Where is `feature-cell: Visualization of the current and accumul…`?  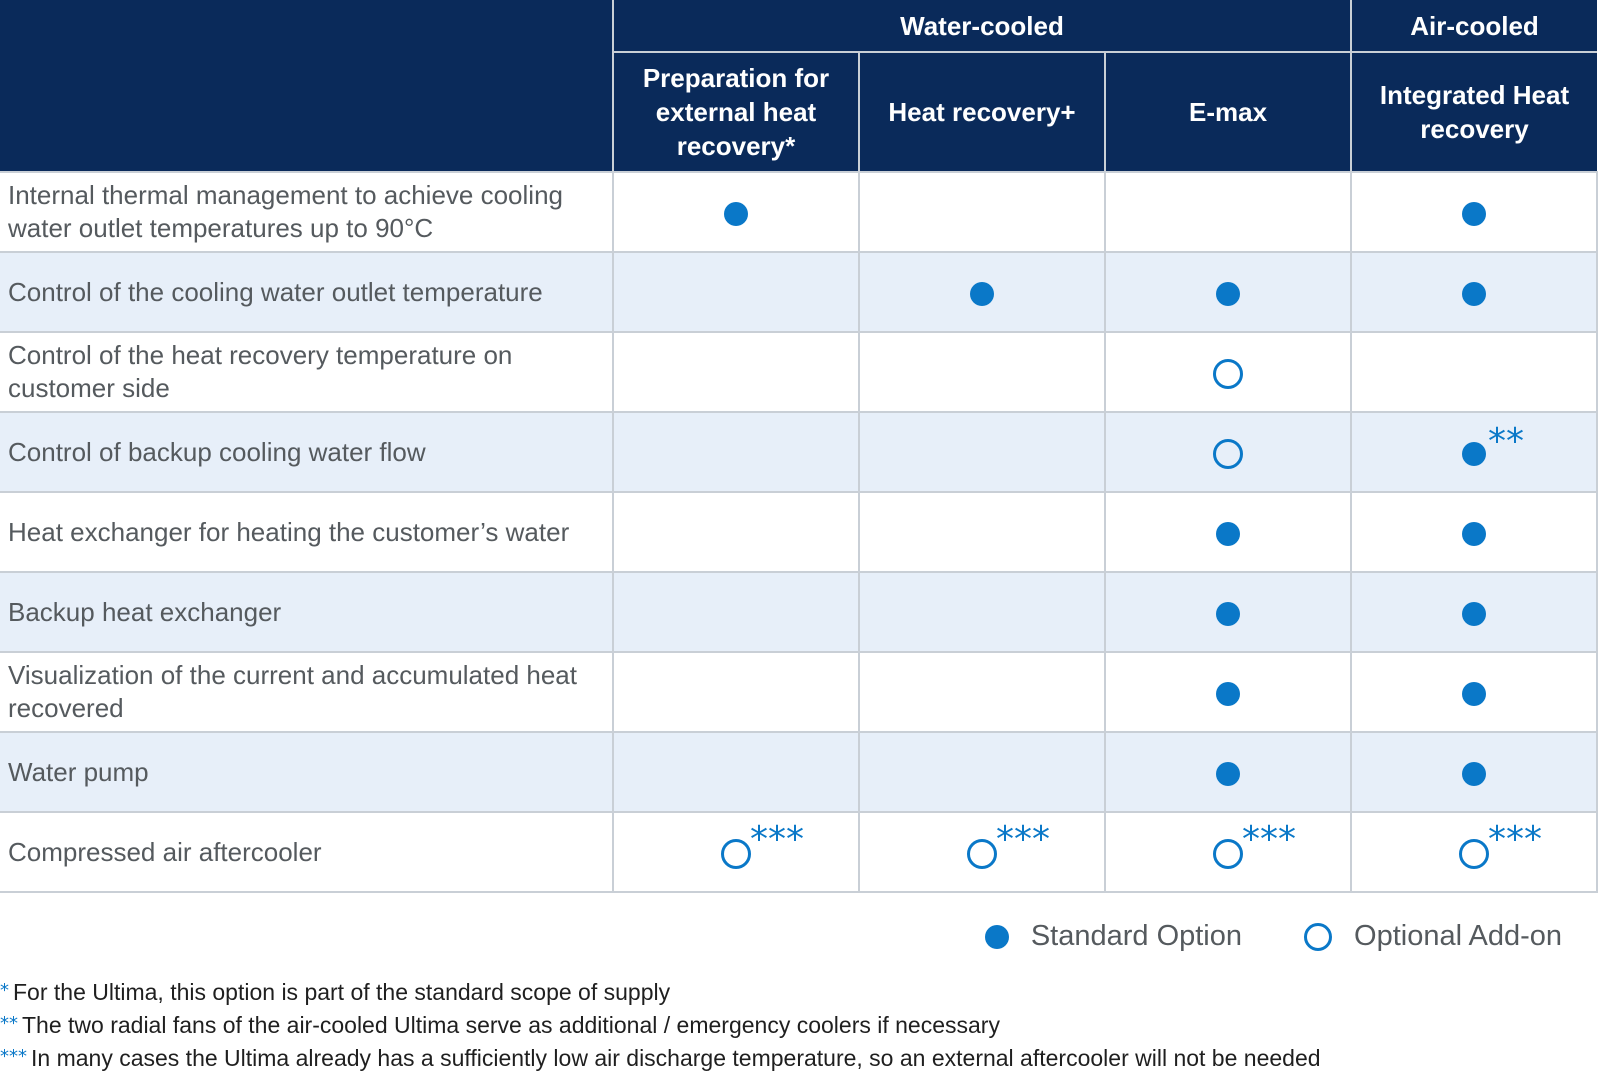
feature-cell: Visualization of the current and accumul… is located at coordinates (307, 692).